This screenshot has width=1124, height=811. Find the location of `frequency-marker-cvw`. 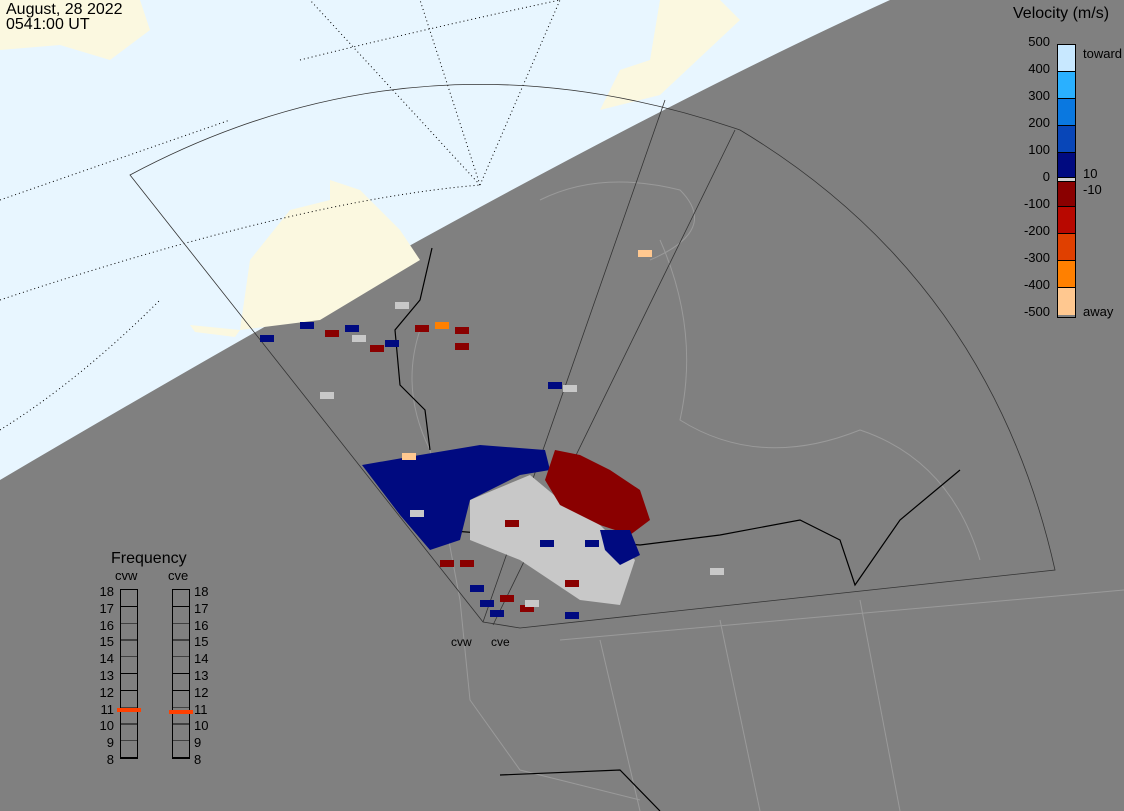

frequency-marker-cvw is located at coordinates (129, 709).